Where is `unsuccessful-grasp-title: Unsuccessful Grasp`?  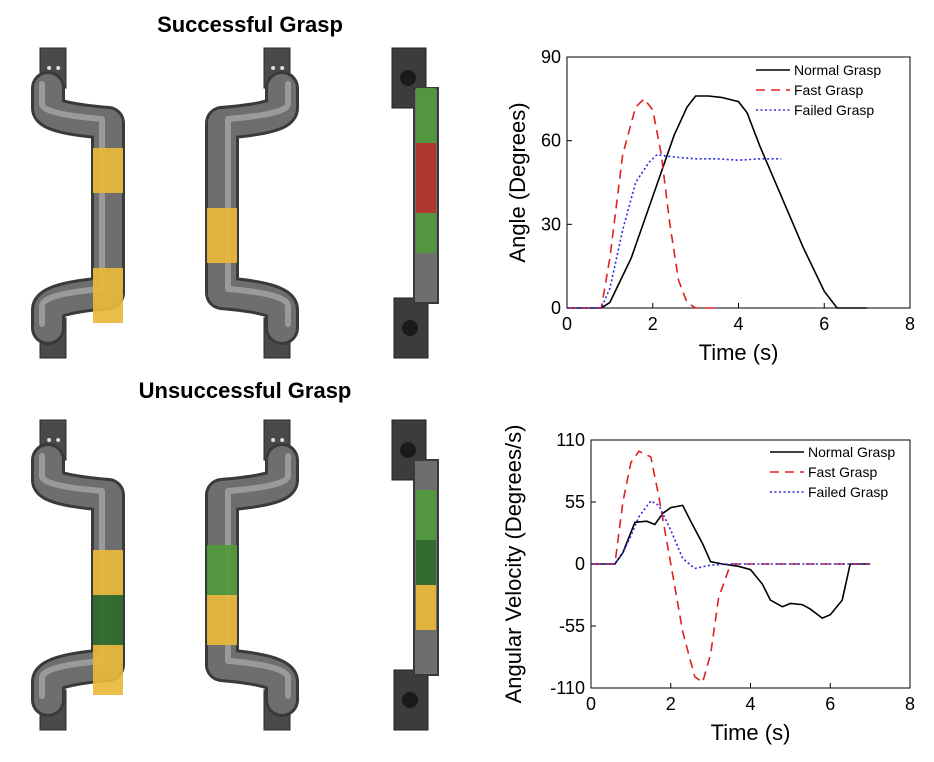 unsuccessful-grasp-title: Unsuccessful Grasp is located at coordinates (245, 390).